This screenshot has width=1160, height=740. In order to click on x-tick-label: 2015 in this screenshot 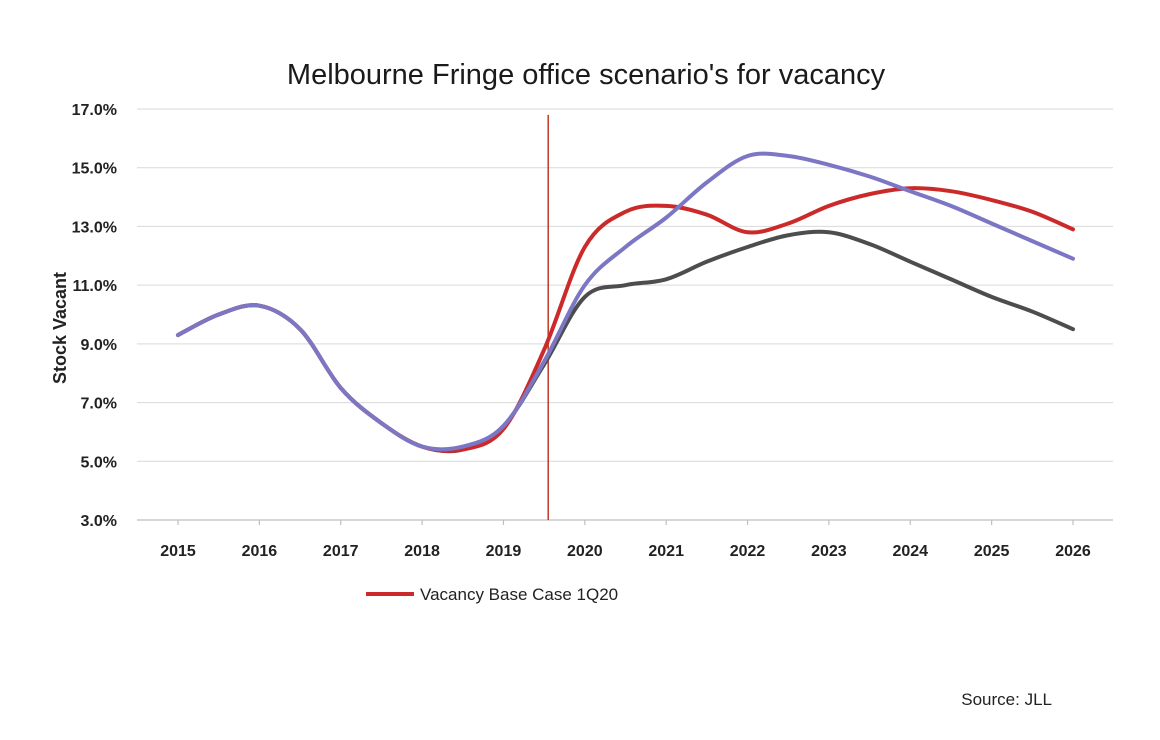, I will do `click(178, 551)`.